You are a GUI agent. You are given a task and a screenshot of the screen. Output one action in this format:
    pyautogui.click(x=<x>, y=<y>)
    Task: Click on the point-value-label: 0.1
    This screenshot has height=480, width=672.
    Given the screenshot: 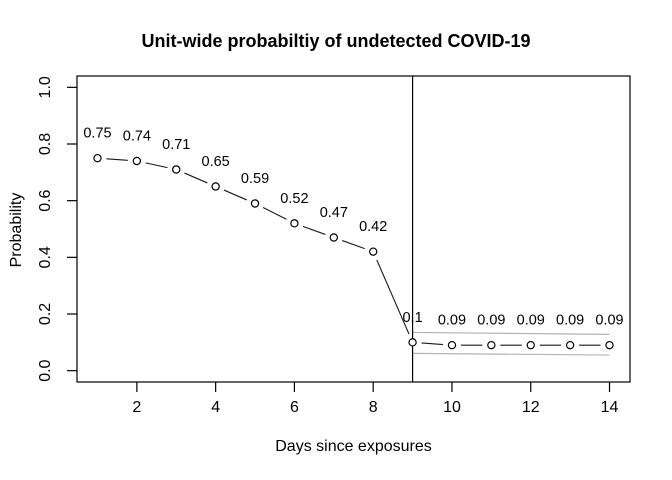 What is the action you would take?
    pyautogui.click(x=412, y=318)
    